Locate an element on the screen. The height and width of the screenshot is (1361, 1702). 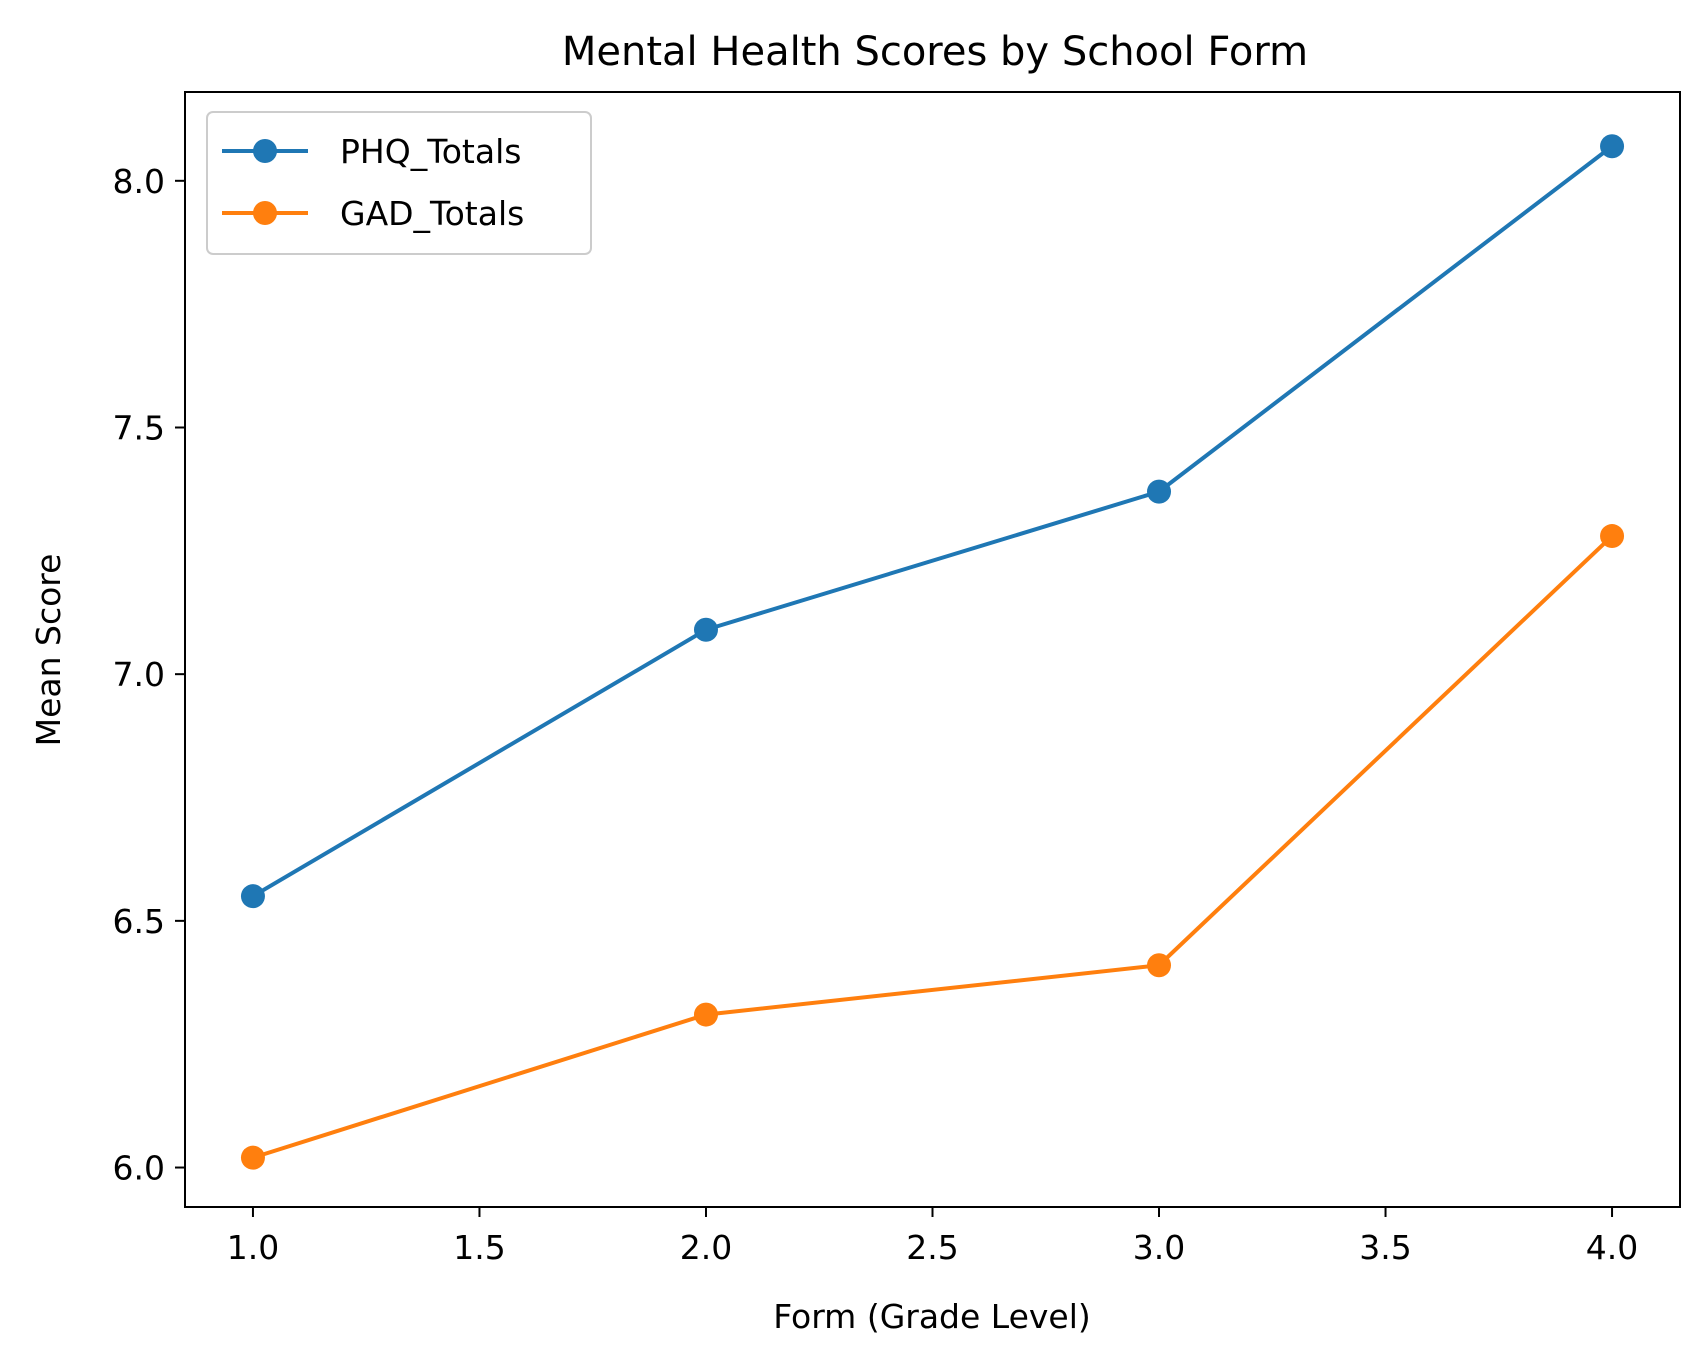
y-tick-label: 7.0 is located at coordinates (139, 674).